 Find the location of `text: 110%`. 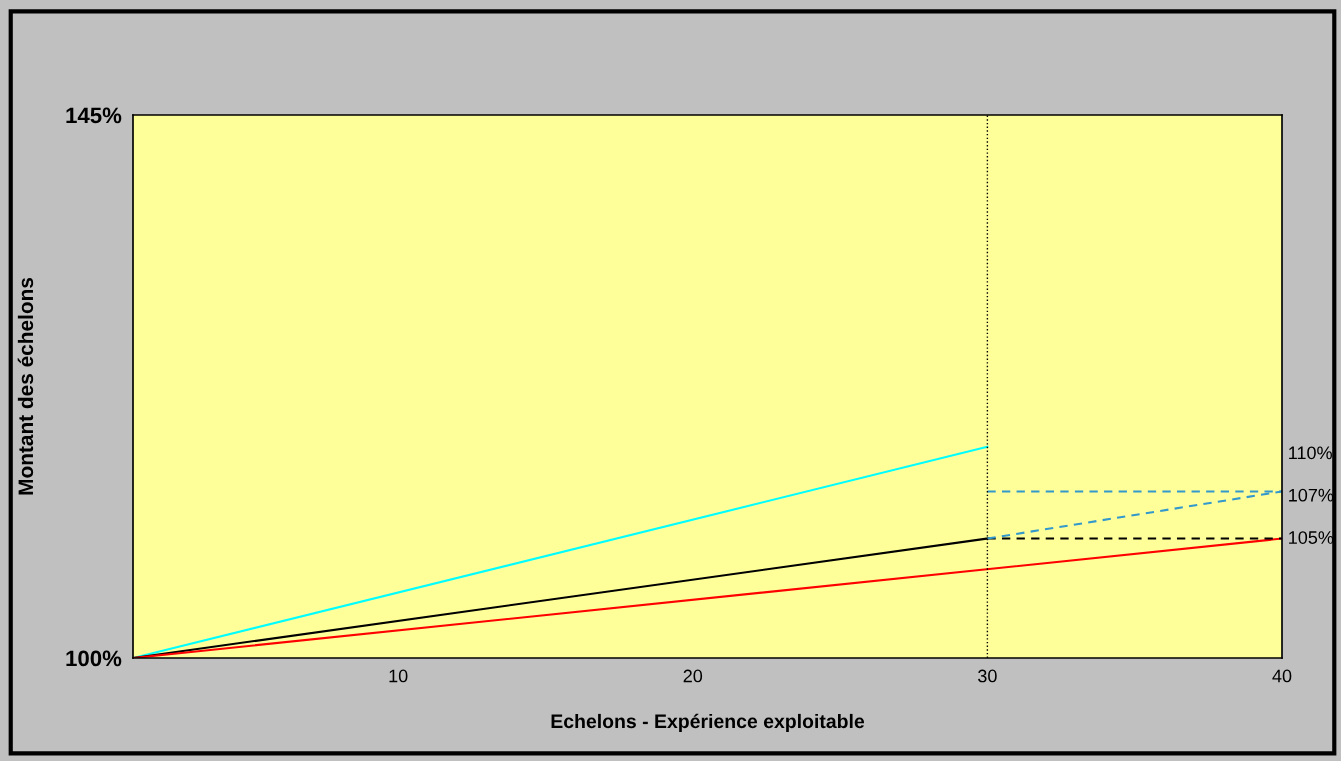

text: 110% is located at coordinates (1310, 453).